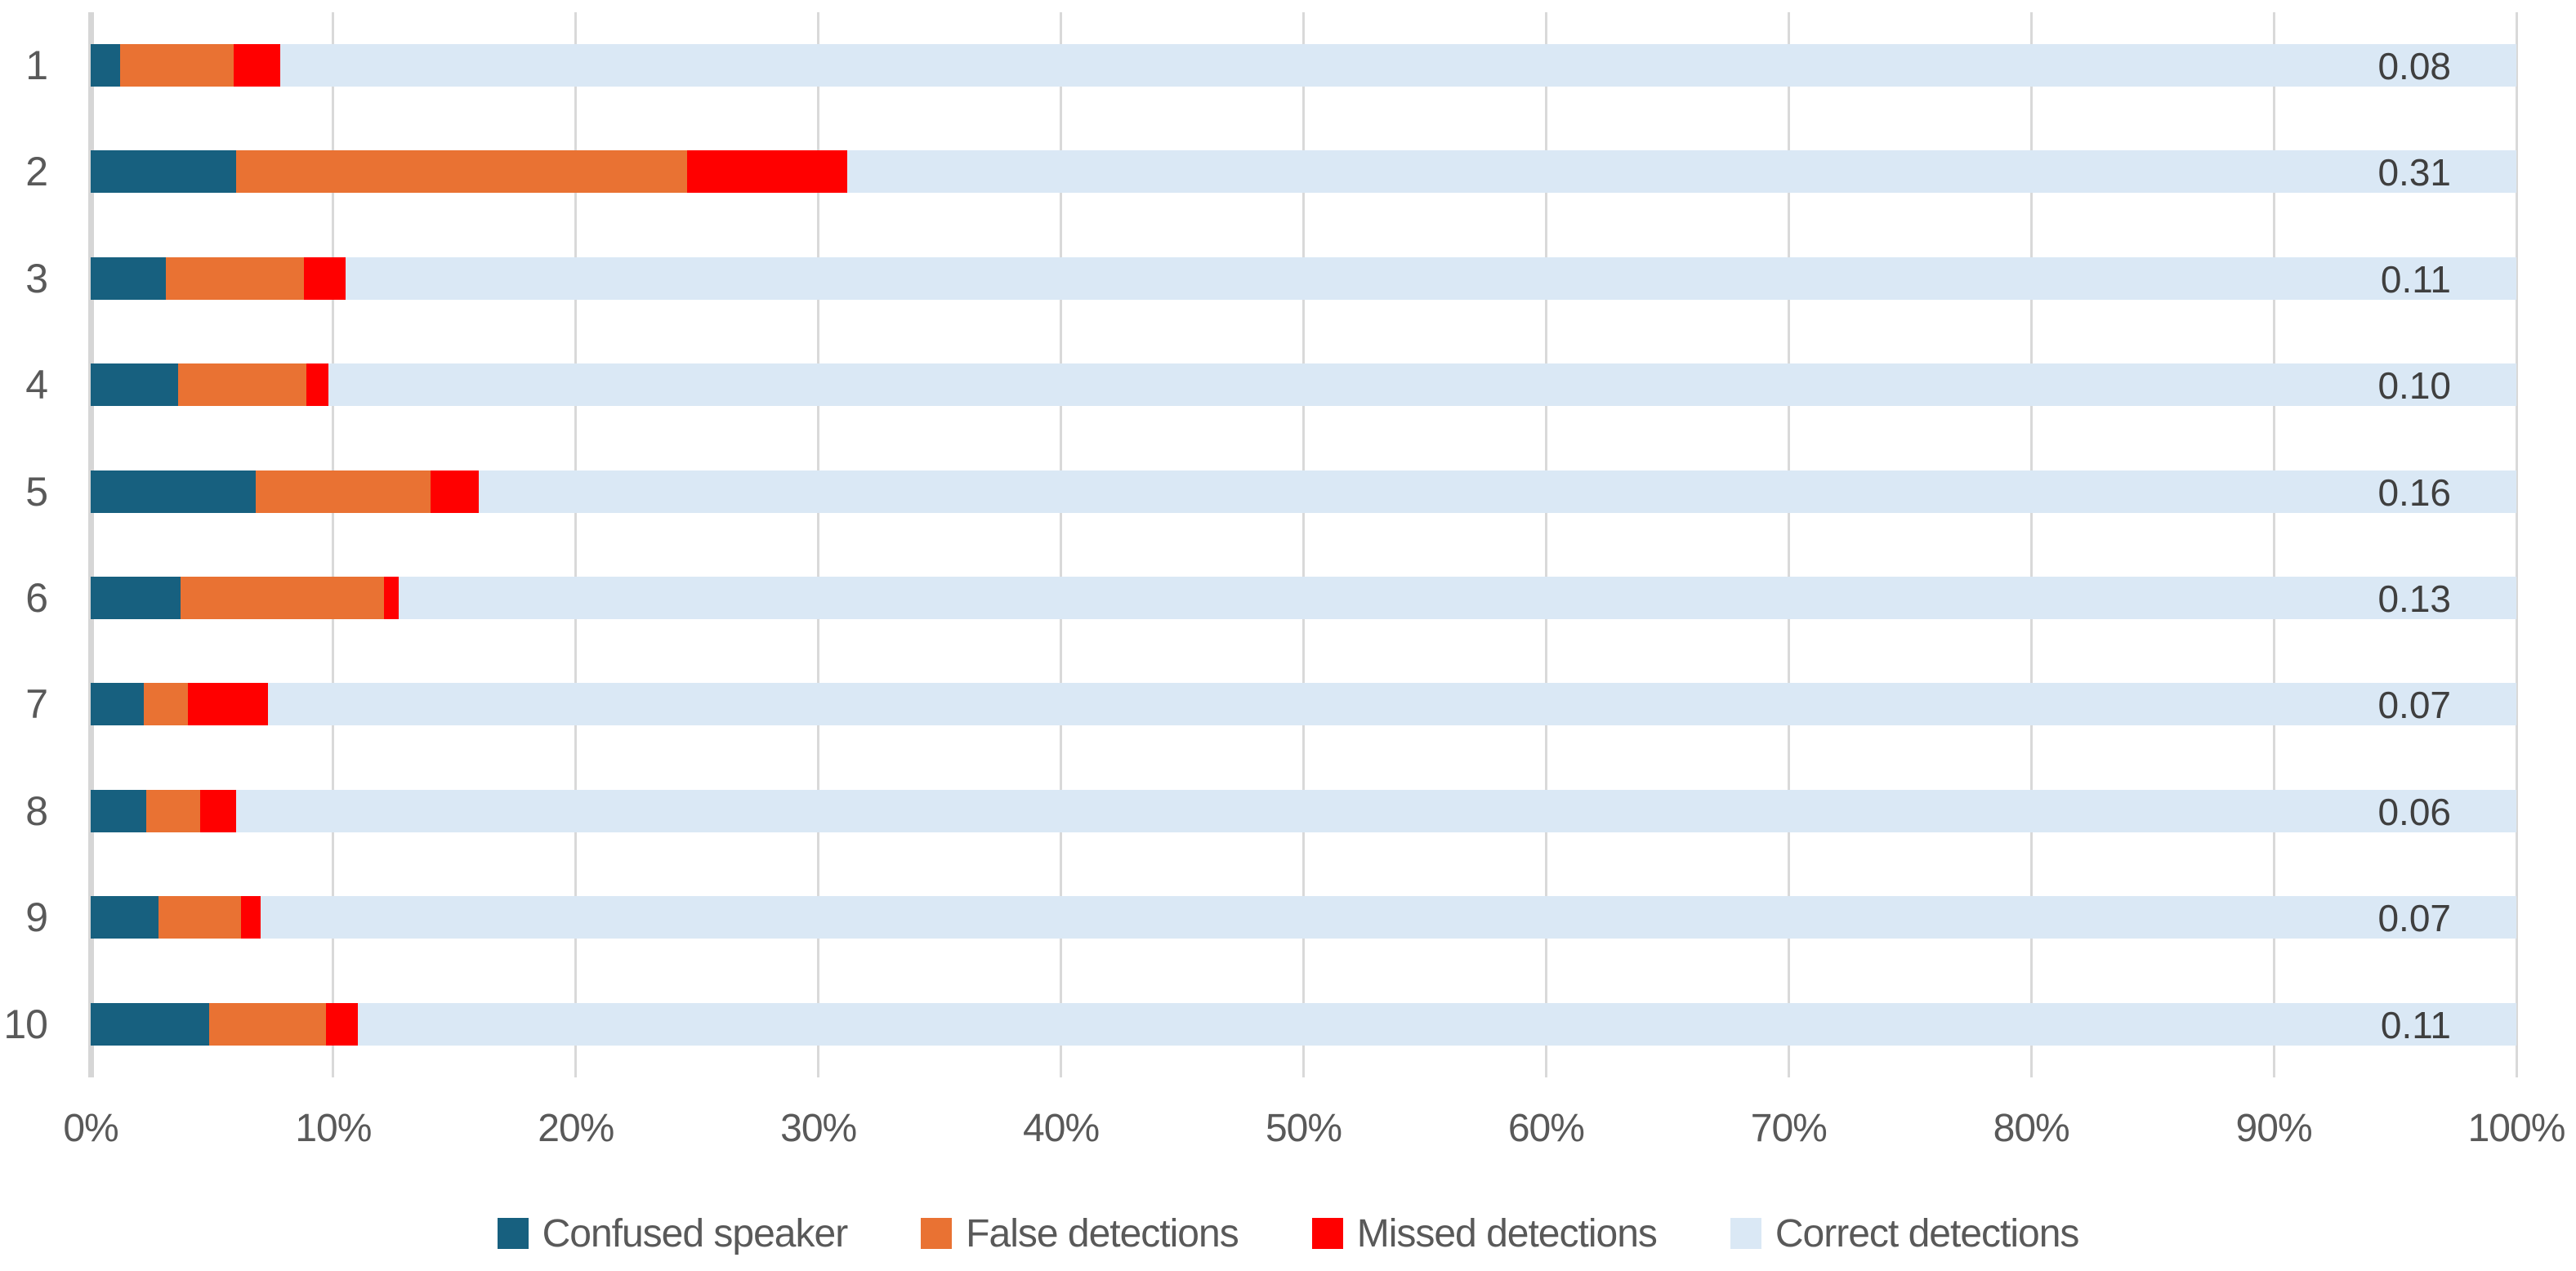  I want to click on x-axis-tick-label: 80%, so click(2032, 1128).